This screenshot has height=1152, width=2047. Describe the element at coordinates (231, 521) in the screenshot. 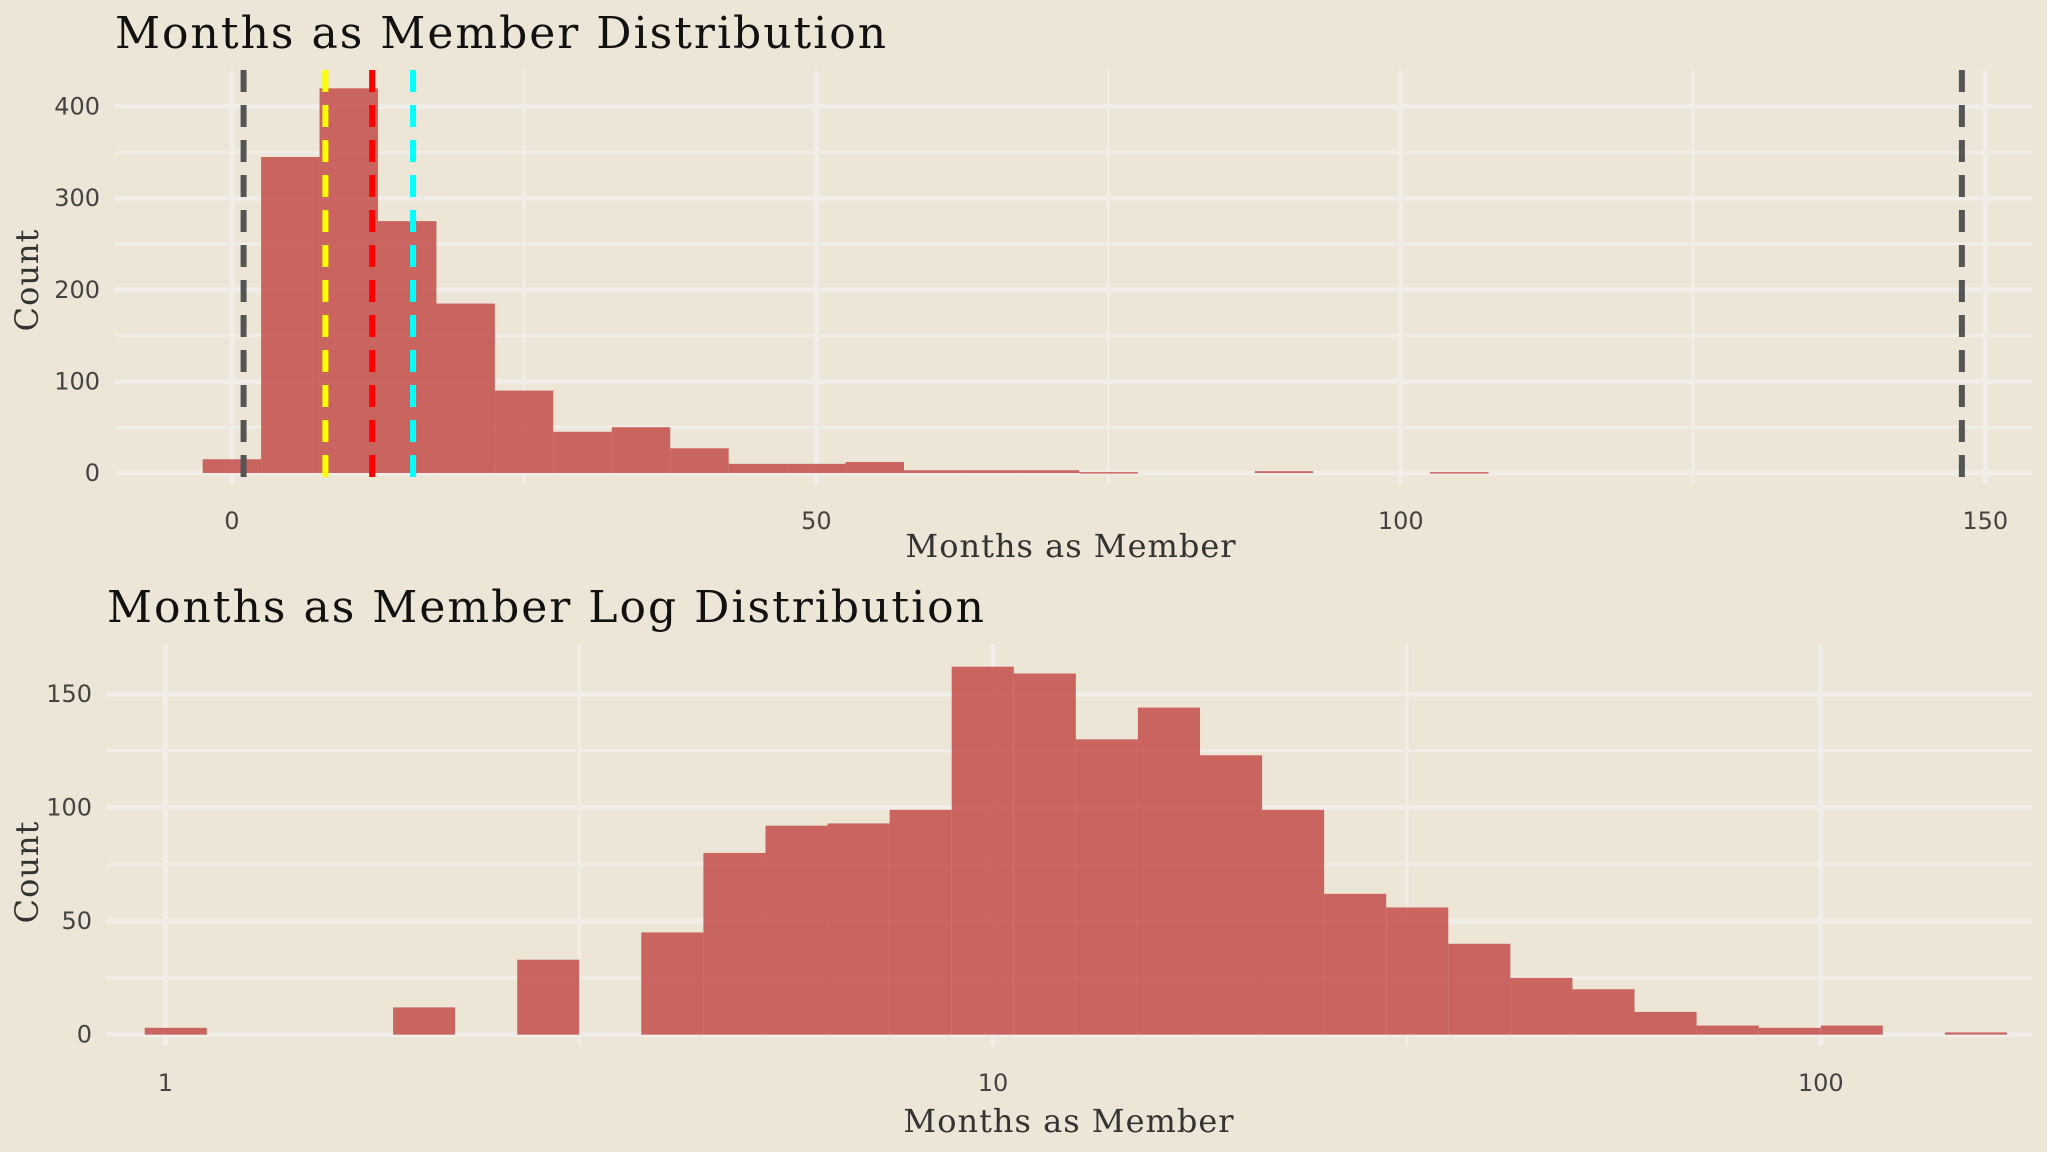

I see `x-tick-label: 0` at that location.